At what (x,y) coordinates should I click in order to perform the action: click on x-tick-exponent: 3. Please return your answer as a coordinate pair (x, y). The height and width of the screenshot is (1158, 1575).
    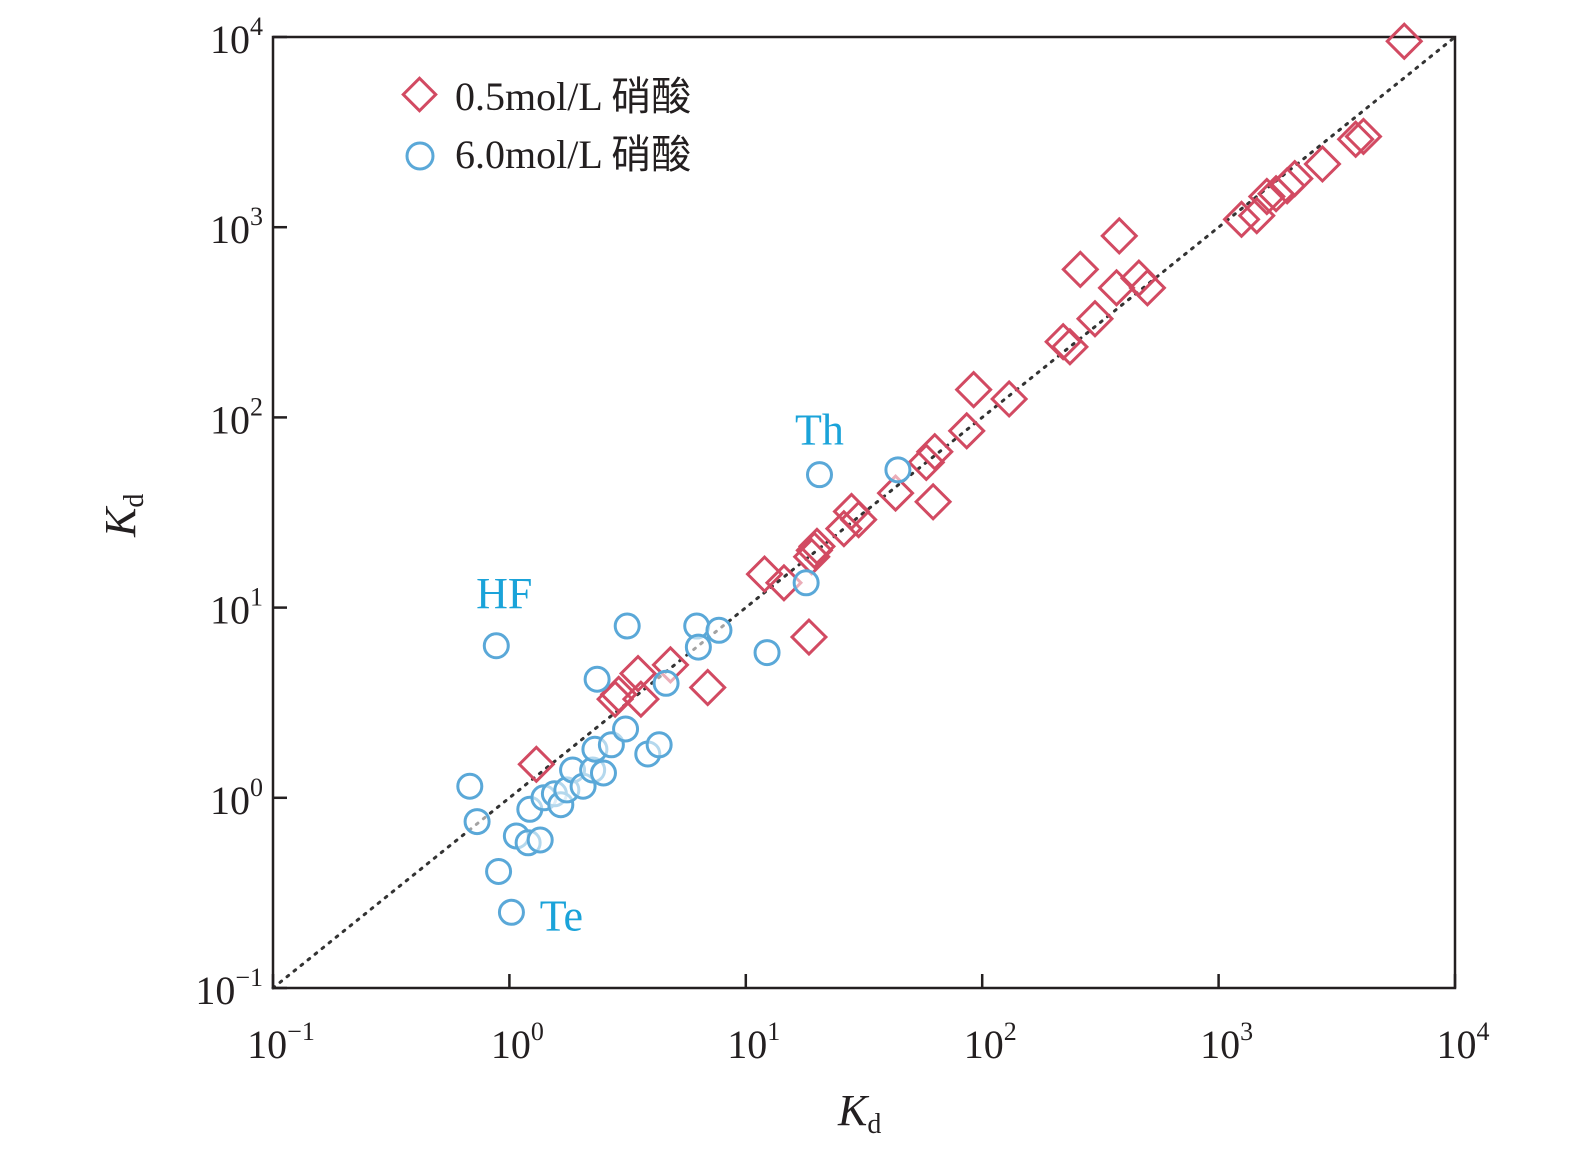
    Looking at the image, I should click on (1246, 1031).